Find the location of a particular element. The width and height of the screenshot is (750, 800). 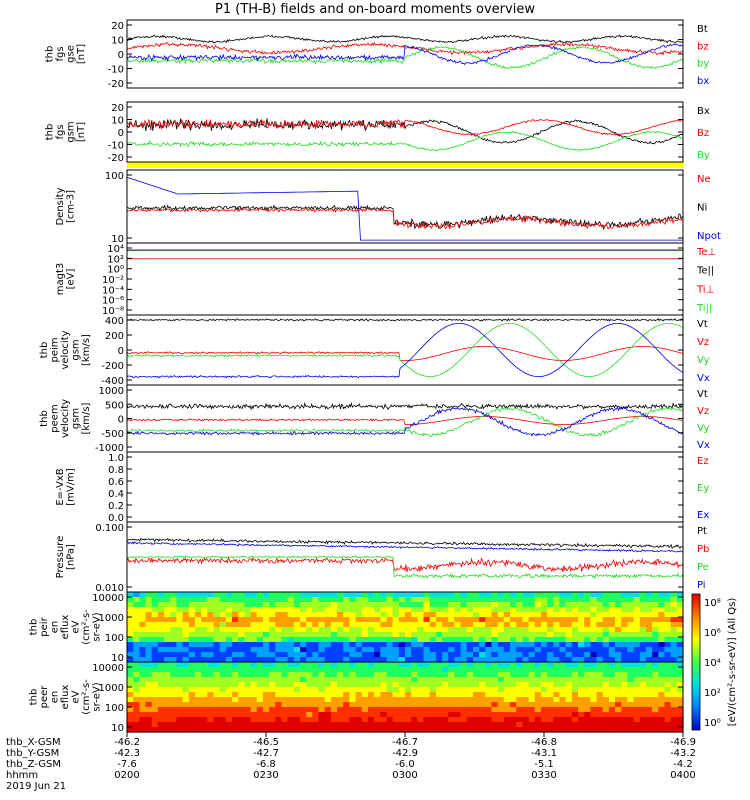

series-vx-line is located at coordinates (404, 421).